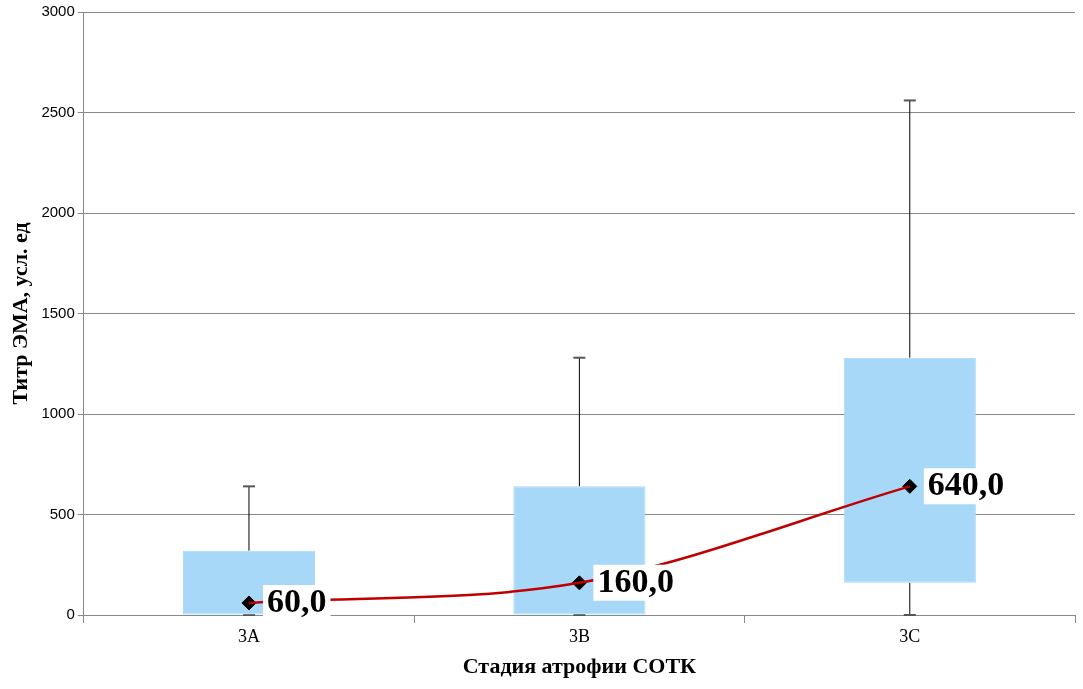 Image resolution: width=1083 pixels, height=689 pixels. Describe the element at coordinates (62, 513) in the screenshot. I see `y-tick-label: 500` at that location.